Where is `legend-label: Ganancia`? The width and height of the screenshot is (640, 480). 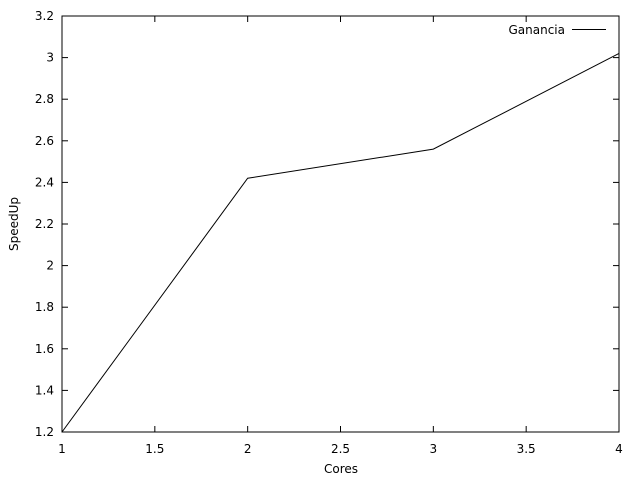 legend-label: Ganancia is located at coordinates (536, 30).